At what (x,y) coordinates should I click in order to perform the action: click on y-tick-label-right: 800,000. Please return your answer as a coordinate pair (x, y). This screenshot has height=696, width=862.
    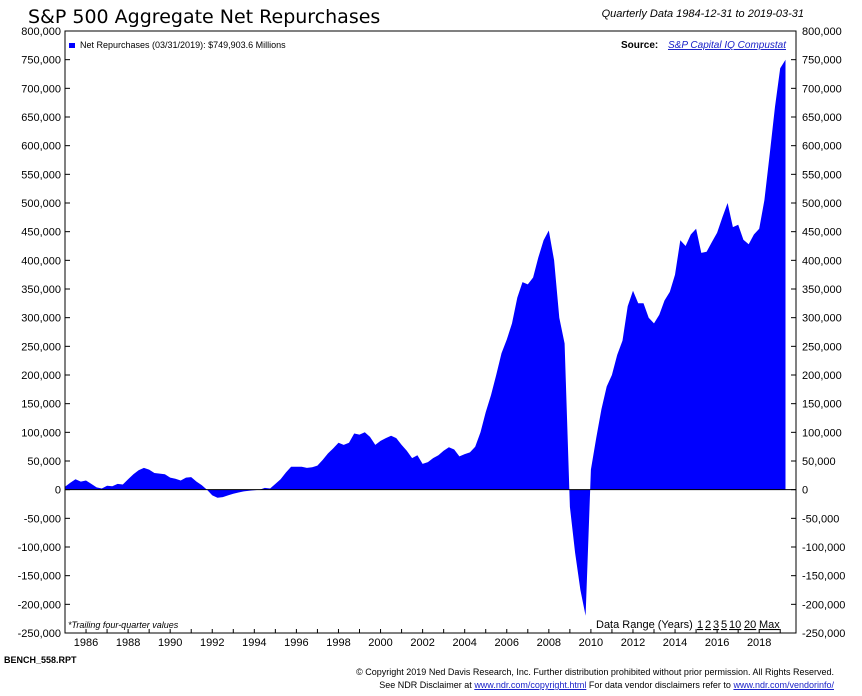
    Looking at the image, I should click on (822, 32).